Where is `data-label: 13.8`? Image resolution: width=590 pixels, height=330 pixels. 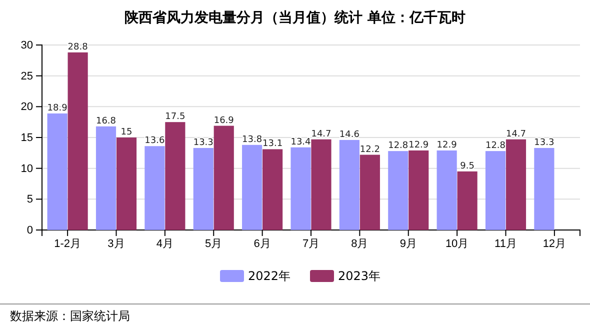
data-label: 13.8 is located at coordinates (252, 139).